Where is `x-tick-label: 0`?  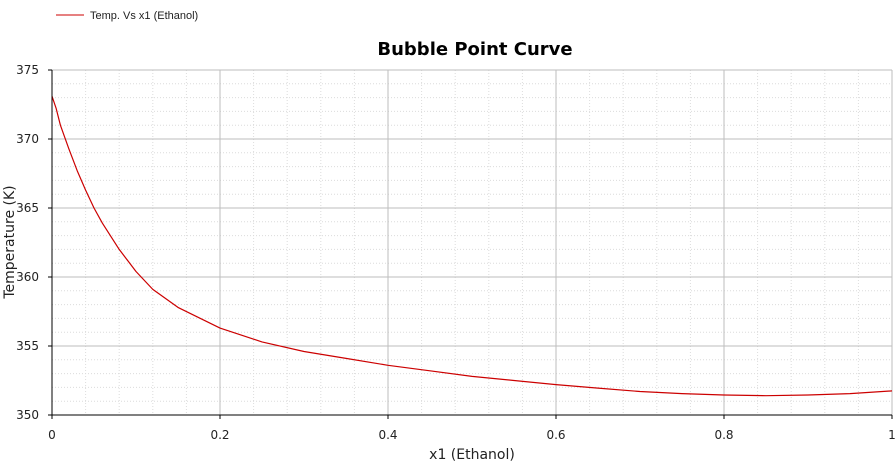 x-tick-label: 0 is located at coordinates (52, 435).